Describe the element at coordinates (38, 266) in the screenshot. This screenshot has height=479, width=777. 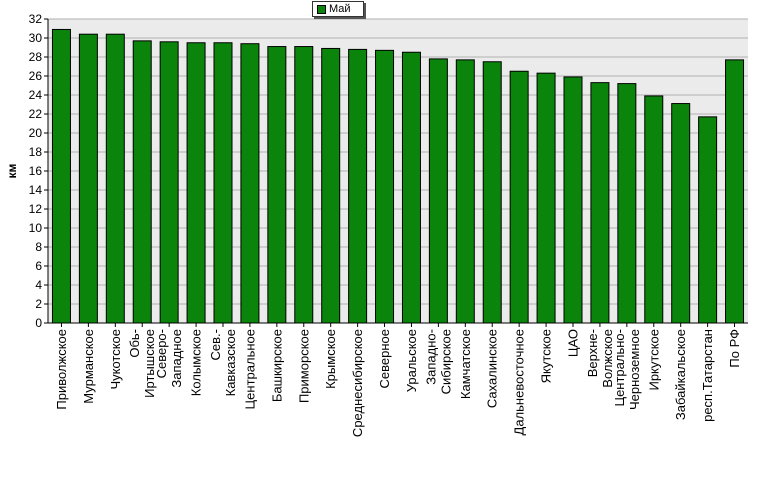
I see `y-tick-label: 6` at that location.